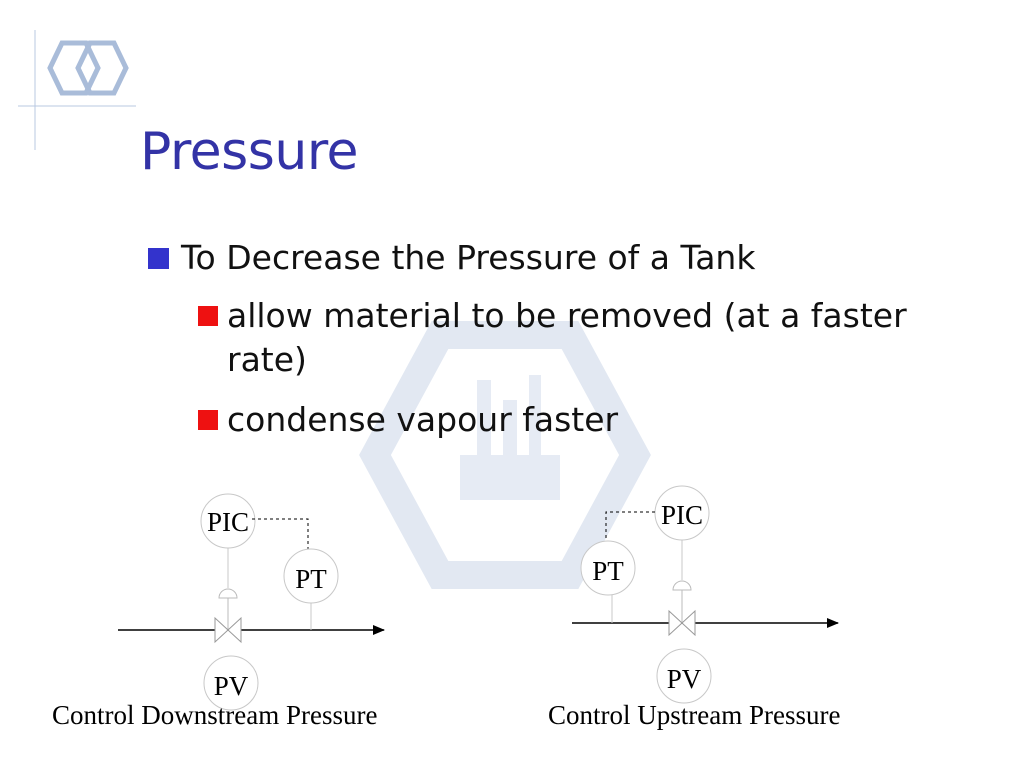 Image resolution: width=1024 pixels, height=768 pixels. What do you see at coordinates (423, 419) in the screenshot?
I see `sub-bullet-text: condense vapour faster` at bounding box center [423, 419].